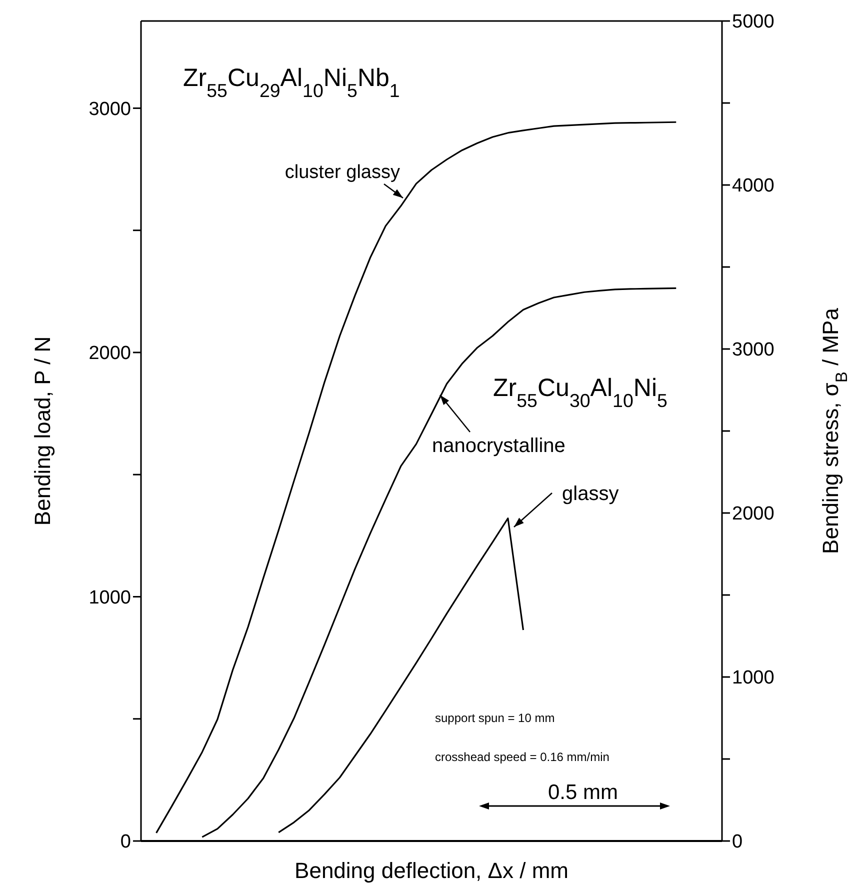 The image size is (850, 893). Describe the element at coordinates (580, 392) in the screenshot. I see `annotation: Zr$_{55}$Cu$_{30}$Al$_{10}$Ni$_{5}$` at that location.